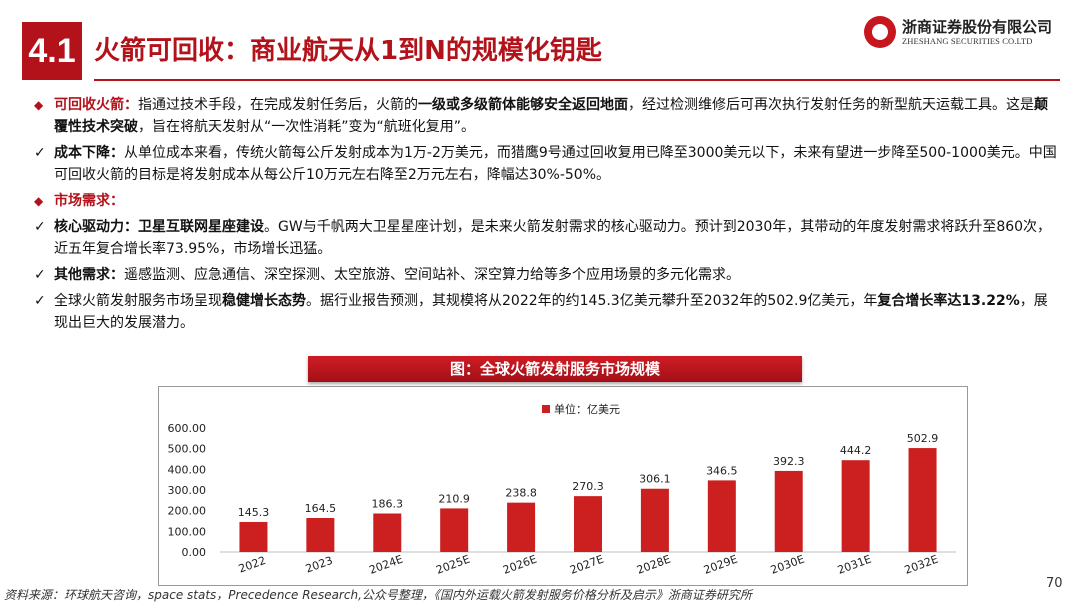  I want to click on data-label: 346.5, so click(722, 470).